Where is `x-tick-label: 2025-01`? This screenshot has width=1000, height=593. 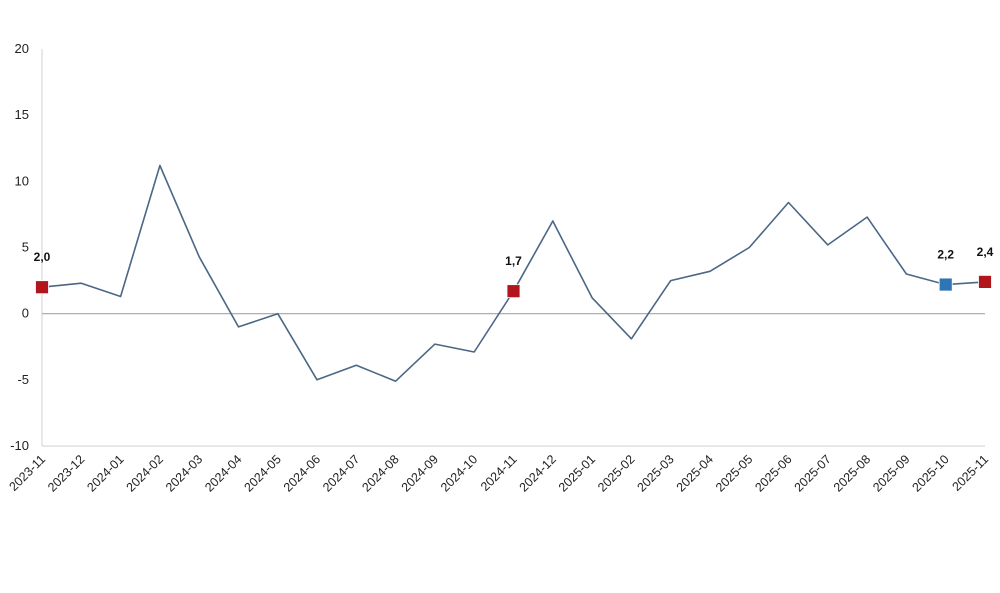 x-tick-label: 2025-01 is located at coordinates (577, 473).